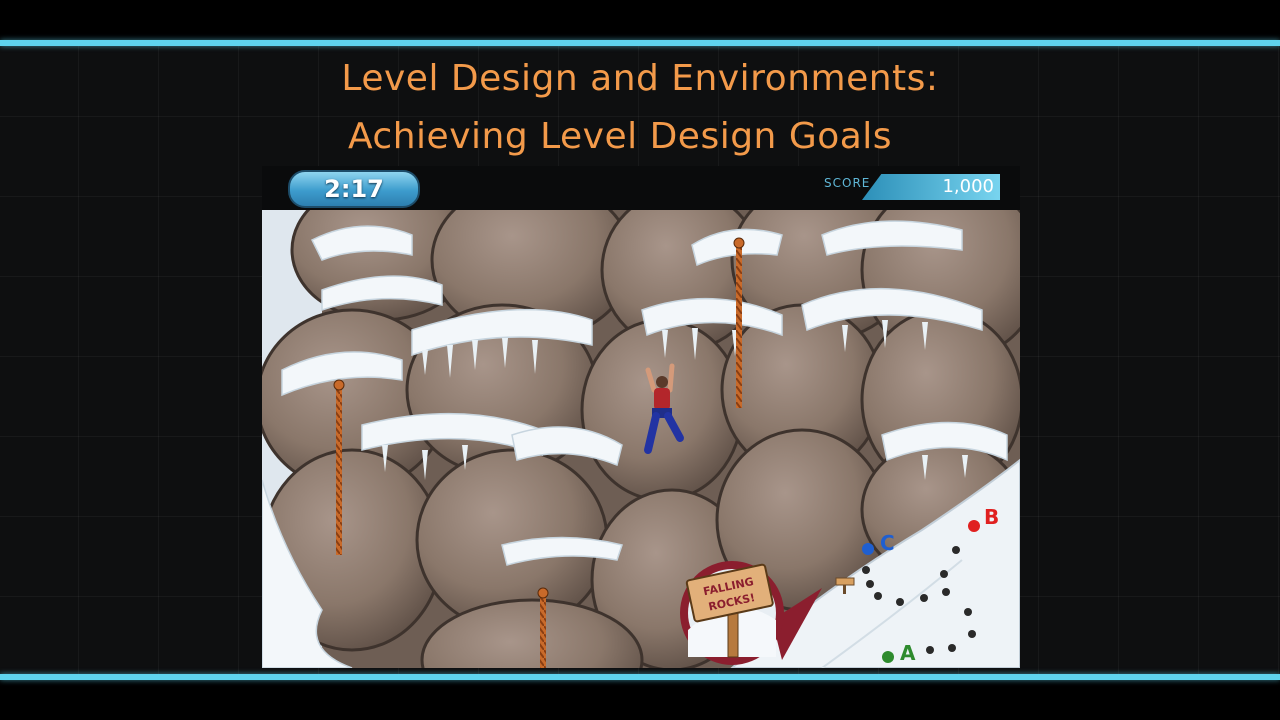  Describe the element at coordinates (908, 653) in the screenshot. I see `svg-text: A` at that location.